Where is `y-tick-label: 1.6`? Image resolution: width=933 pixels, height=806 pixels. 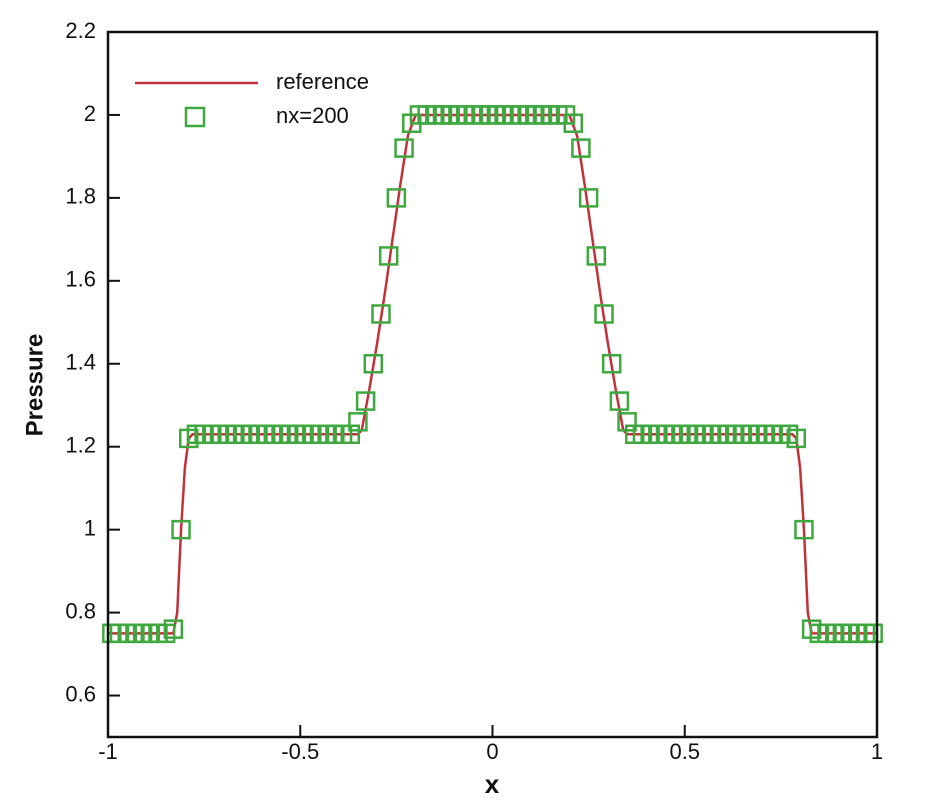 y-tick-label: 1.6 is located at coordinates (80, 279).